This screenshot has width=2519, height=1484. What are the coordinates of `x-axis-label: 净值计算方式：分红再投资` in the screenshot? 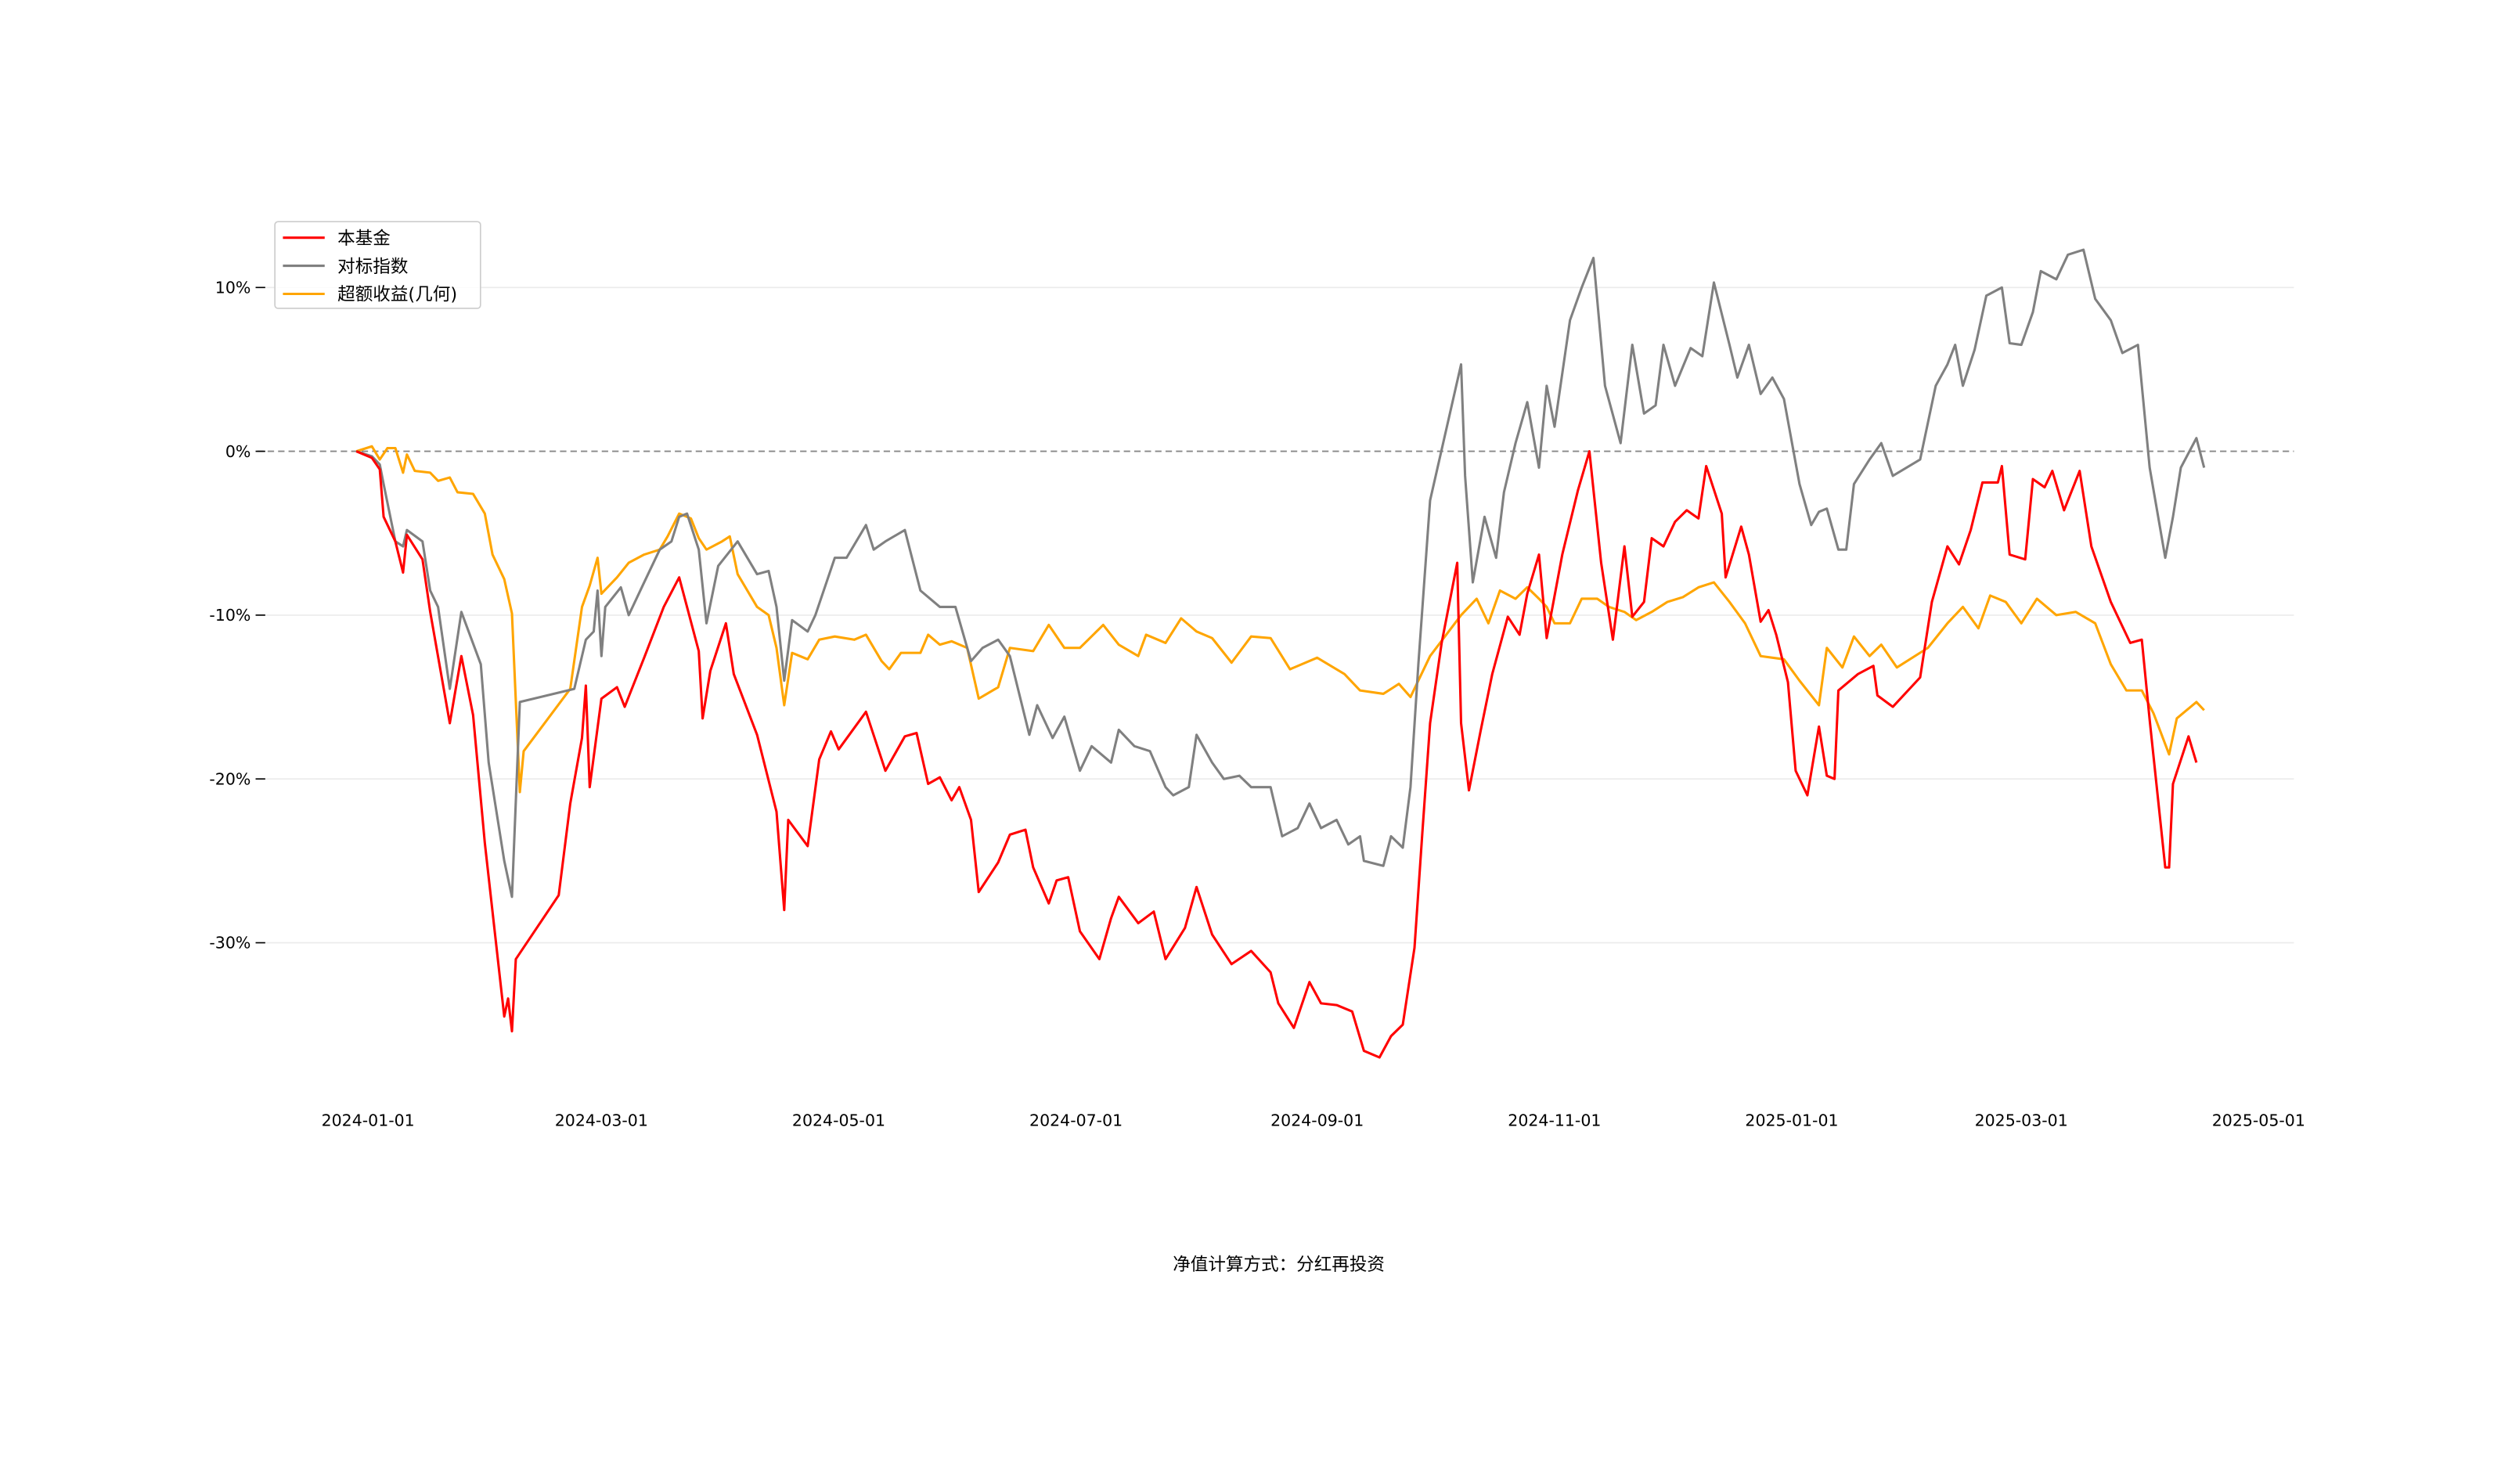 It's located at (1279, 1265).